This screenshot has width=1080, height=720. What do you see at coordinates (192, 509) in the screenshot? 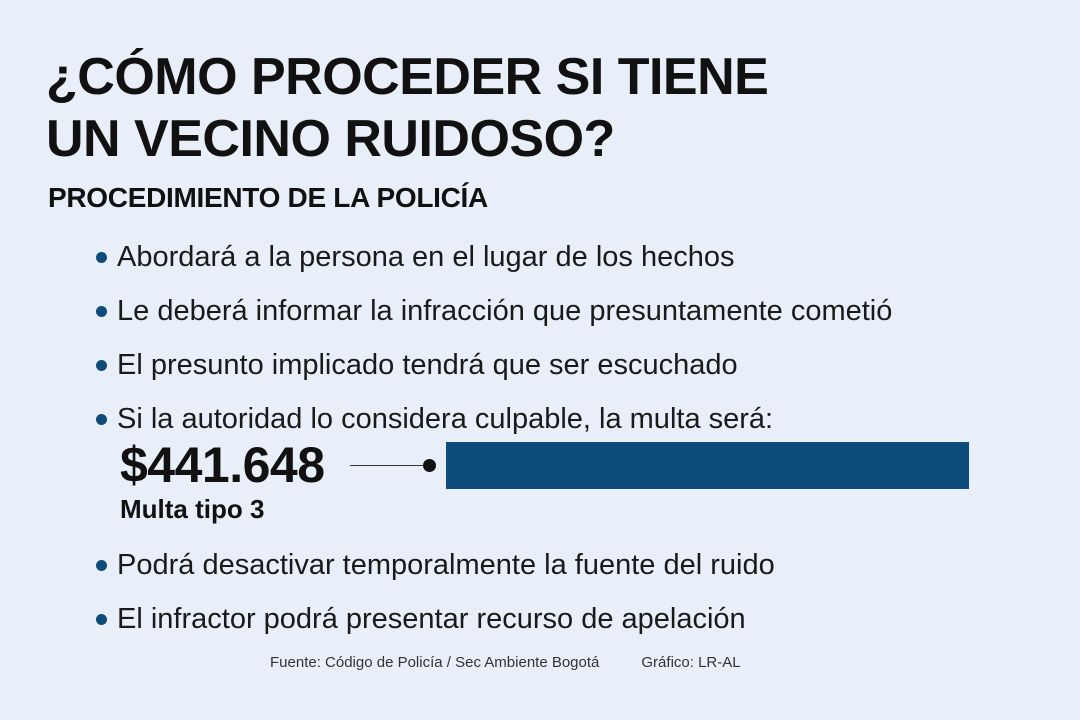
I see `fine-type: Multa tipo 3` at bounding box center [192, 509].